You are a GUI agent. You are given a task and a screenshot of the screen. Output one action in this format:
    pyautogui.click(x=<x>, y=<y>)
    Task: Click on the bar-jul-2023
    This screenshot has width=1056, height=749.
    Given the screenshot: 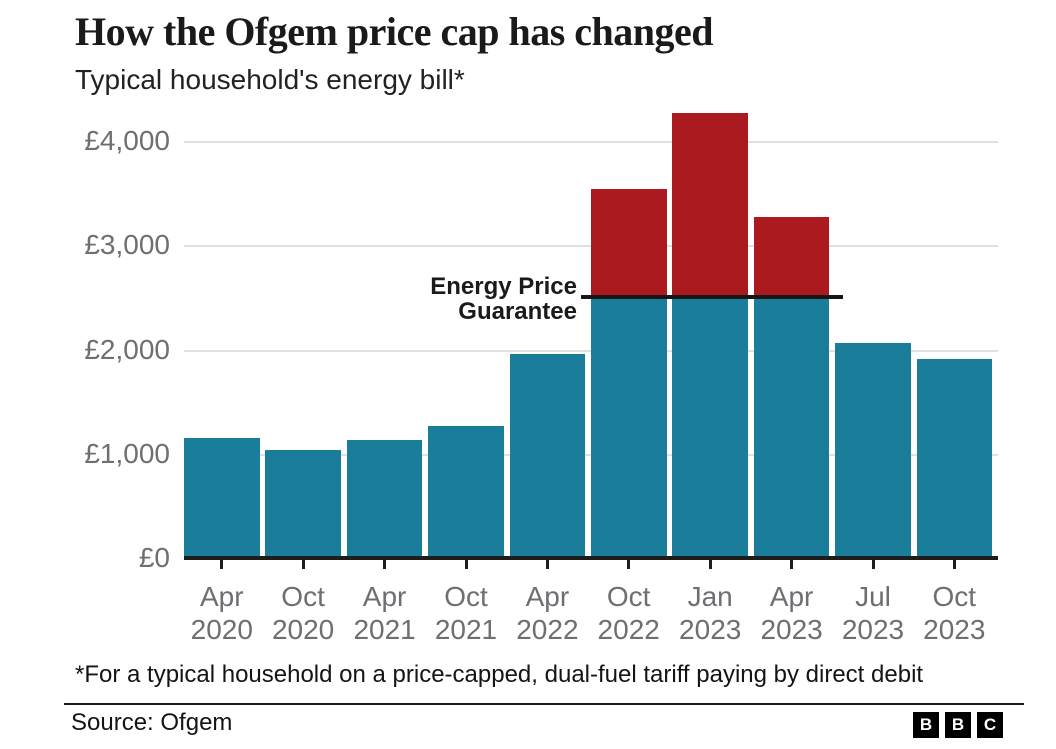 What is the action you would take?
    pyautogui.click(x=873, y=450)
    